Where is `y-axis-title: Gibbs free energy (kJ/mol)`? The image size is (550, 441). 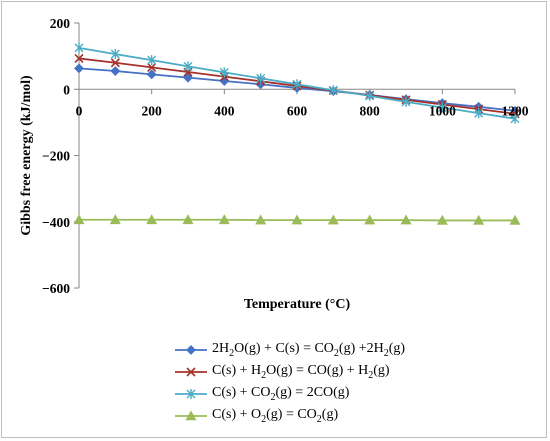
y-axis-title: Gibbs free energy (kJ/mol) is located at coordinates (26, 155).